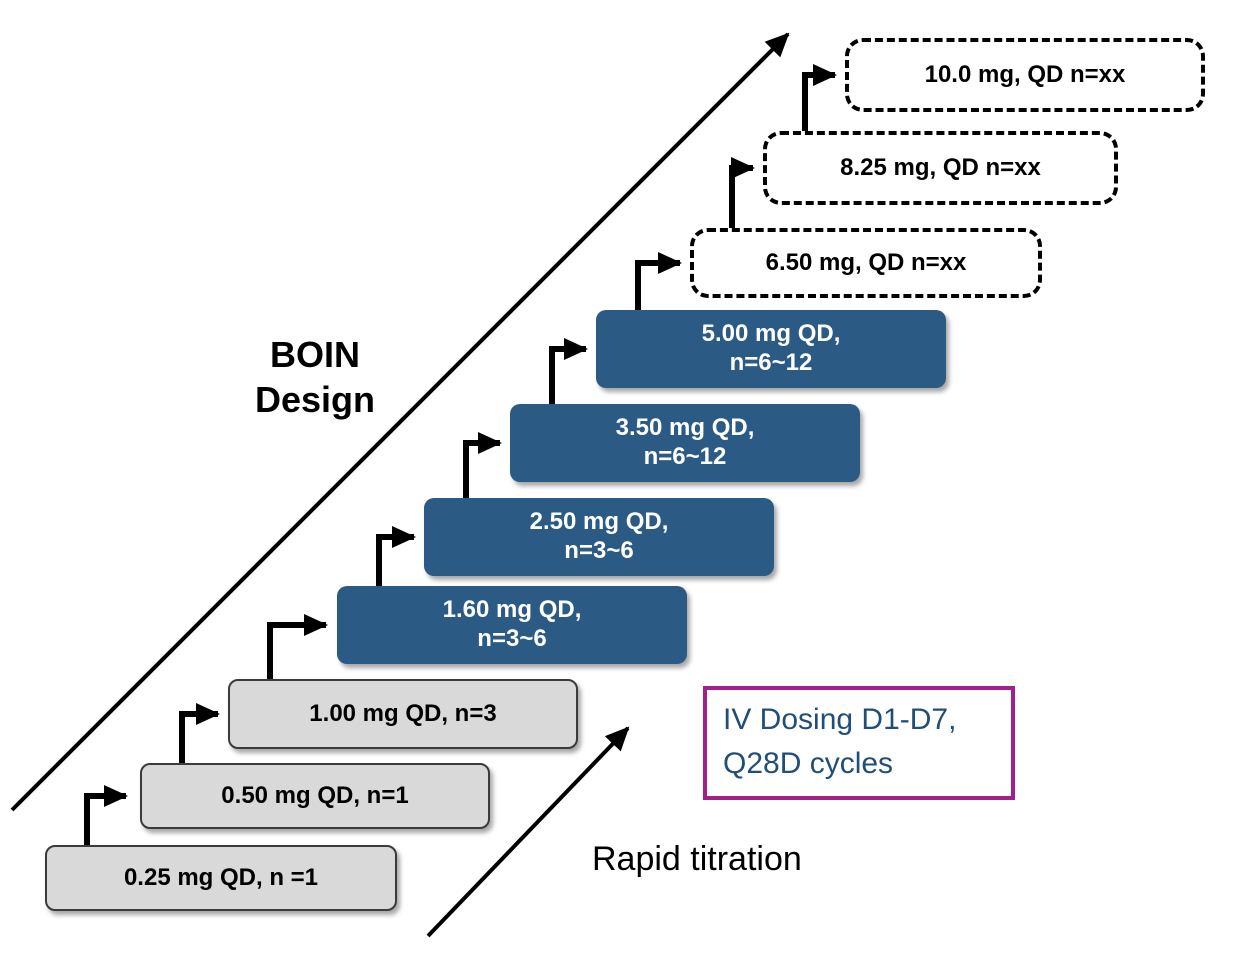  I want to click on dose-box-5-00mg: 5.00 mg QD, n=6~12, so click(771, 349).